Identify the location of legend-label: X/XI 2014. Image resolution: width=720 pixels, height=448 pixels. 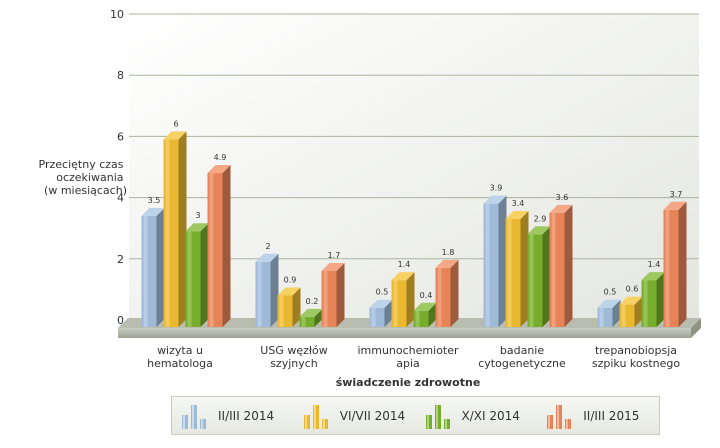
(490, 415).